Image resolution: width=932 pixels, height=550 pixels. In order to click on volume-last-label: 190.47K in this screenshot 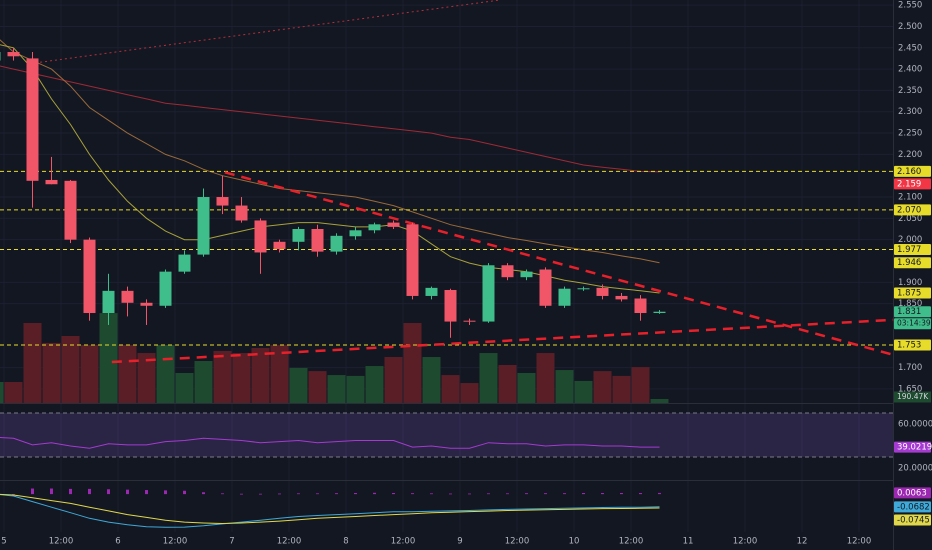, I will do `click(913, 396)`.